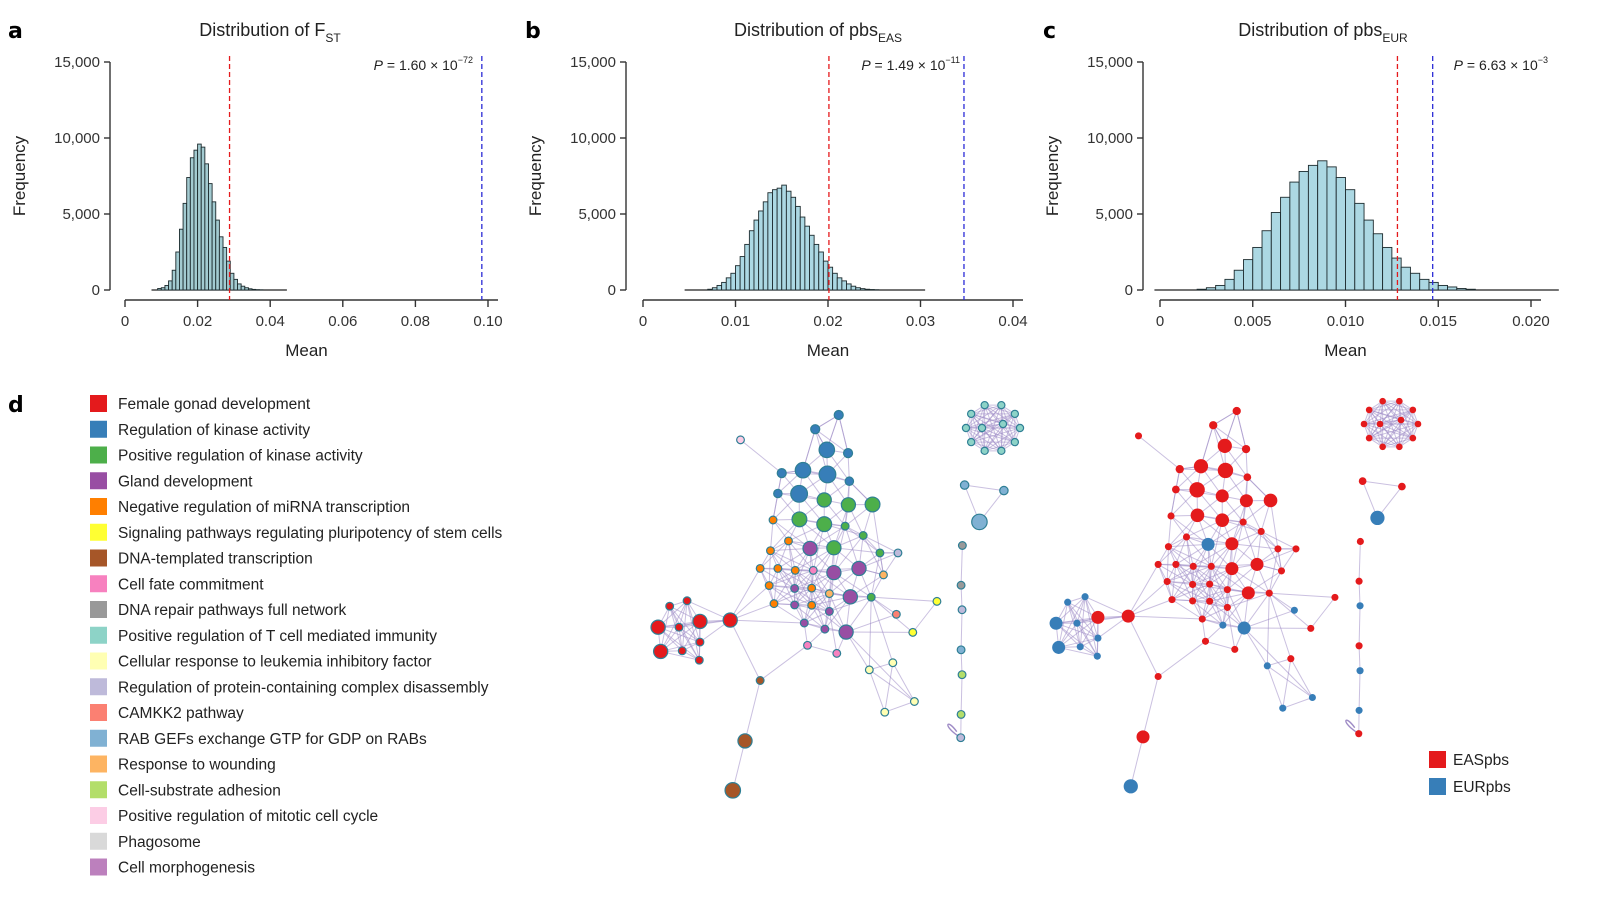 The image size is (1615, 908). What do you see at coordinates (597, 214) in the screenshot?
I see `y-tick-label: 5,000` at bounding box center [597, 214].